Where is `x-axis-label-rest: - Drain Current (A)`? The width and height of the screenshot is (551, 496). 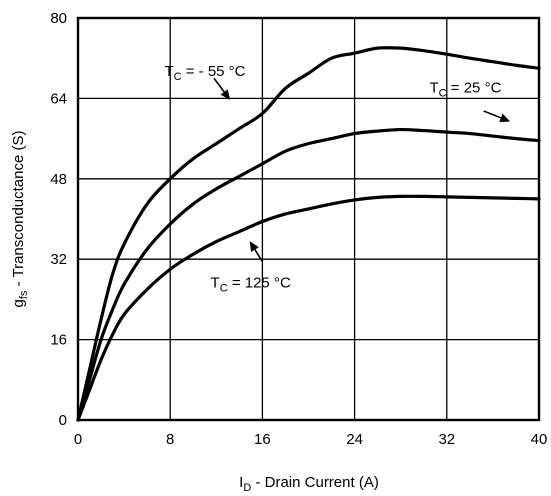 x-axis-label-rest: - Drain Current (A) is located at coordinates (315, 482).